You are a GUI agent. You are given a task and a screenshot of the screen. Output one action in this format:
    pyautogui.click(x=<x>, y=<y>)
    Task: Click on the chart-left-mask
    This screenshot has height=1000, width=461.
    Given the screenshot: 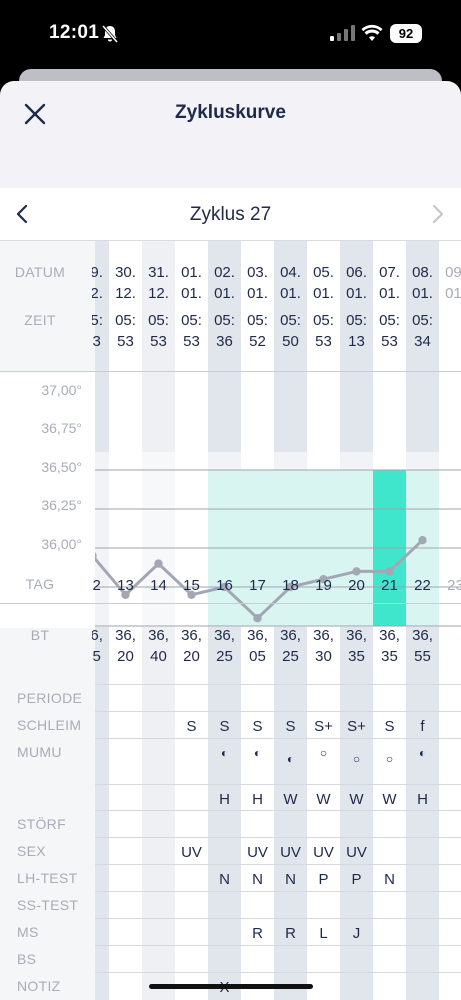 What is the action you would take?
    pyautogui.click(x=47, y=540)
    